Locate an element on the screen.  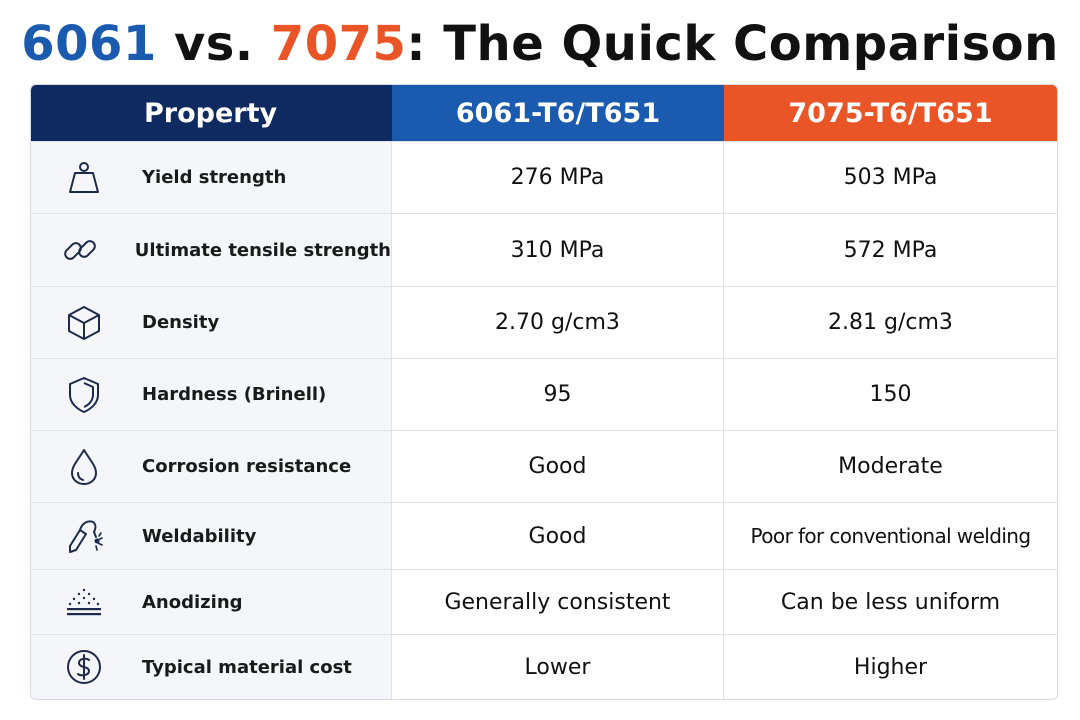
header-7075: 7075-T6/T651 is located at coordinates (890, 113).